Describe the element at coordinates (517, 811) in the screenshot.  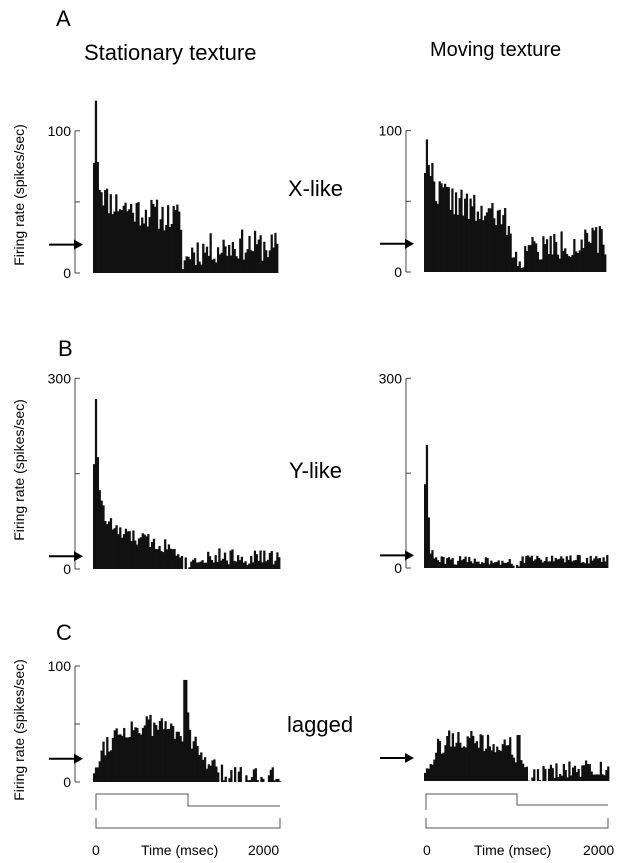
I see `stimulus-trace-right` at that location.